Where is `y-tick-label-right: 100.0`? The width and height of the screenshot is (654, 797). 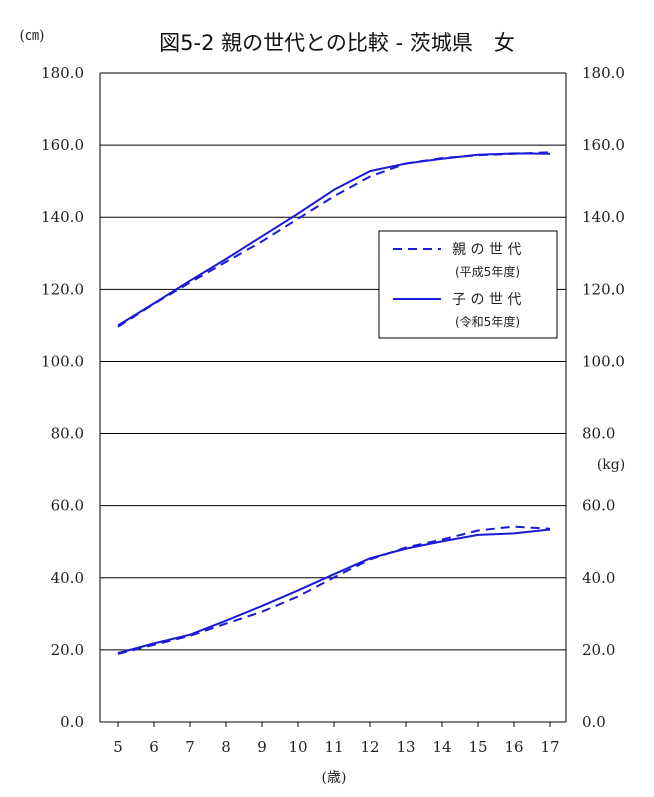 y-tick-label-right: 100.0 is located at coordinates (603, 361).